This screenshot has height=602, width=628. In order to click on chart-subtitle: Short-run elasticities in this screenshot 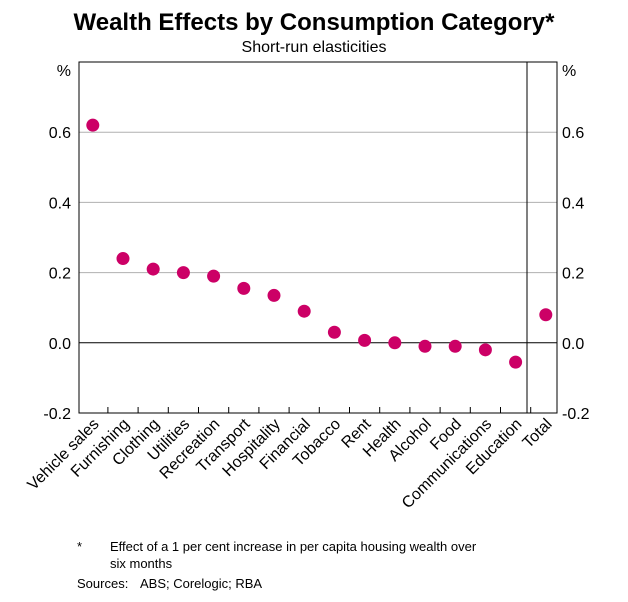, I will do `click(314, 47)`.